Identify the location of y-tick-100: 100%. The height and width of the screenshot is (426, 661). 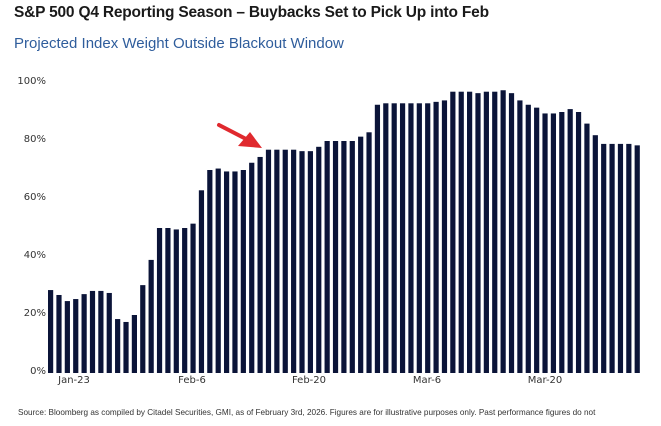
(31, 81).